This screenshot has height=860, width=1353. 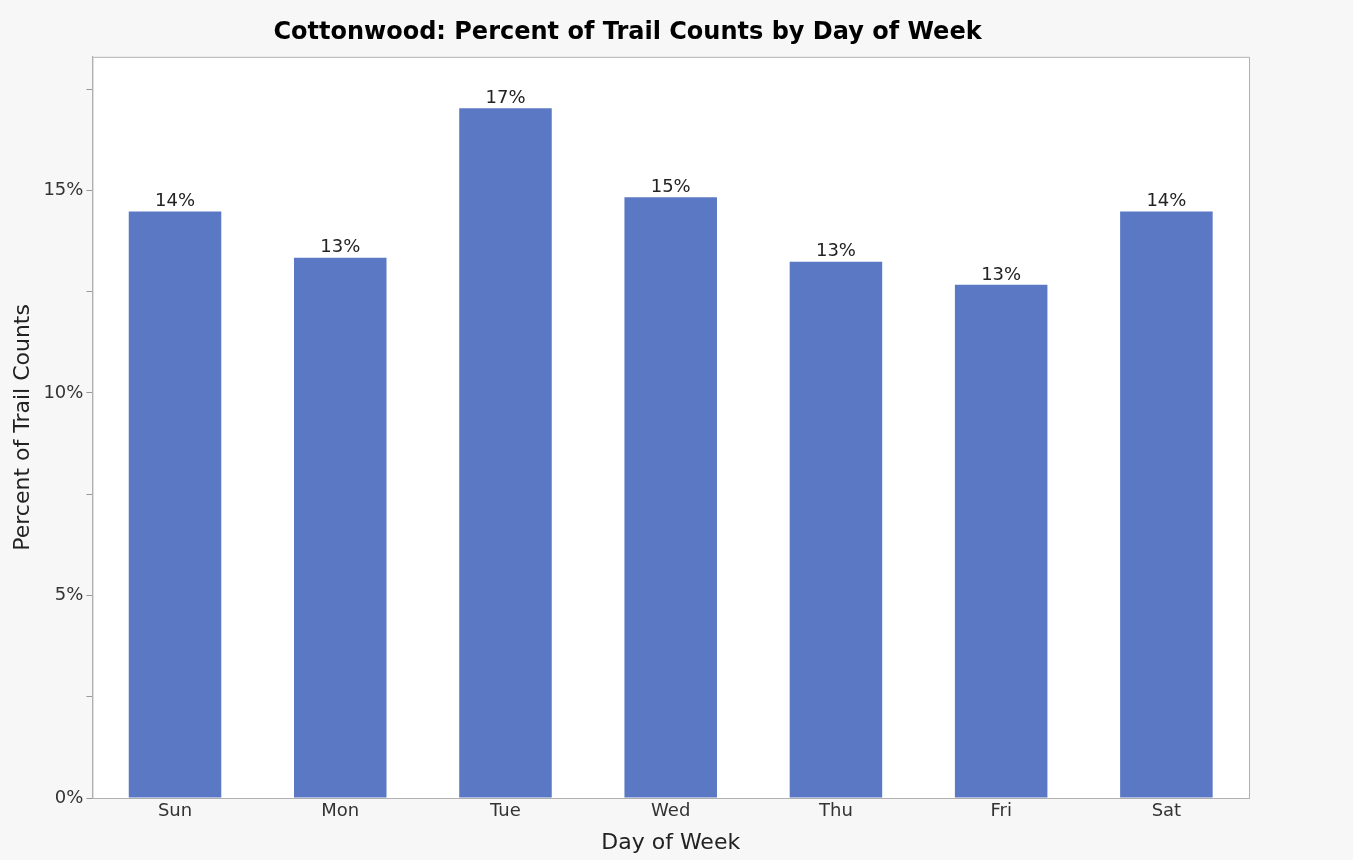 What do you see at coordinates (505, 810) in the screenshot?
I see `x-tick-label: Tue` at bounding box center [505, 810].